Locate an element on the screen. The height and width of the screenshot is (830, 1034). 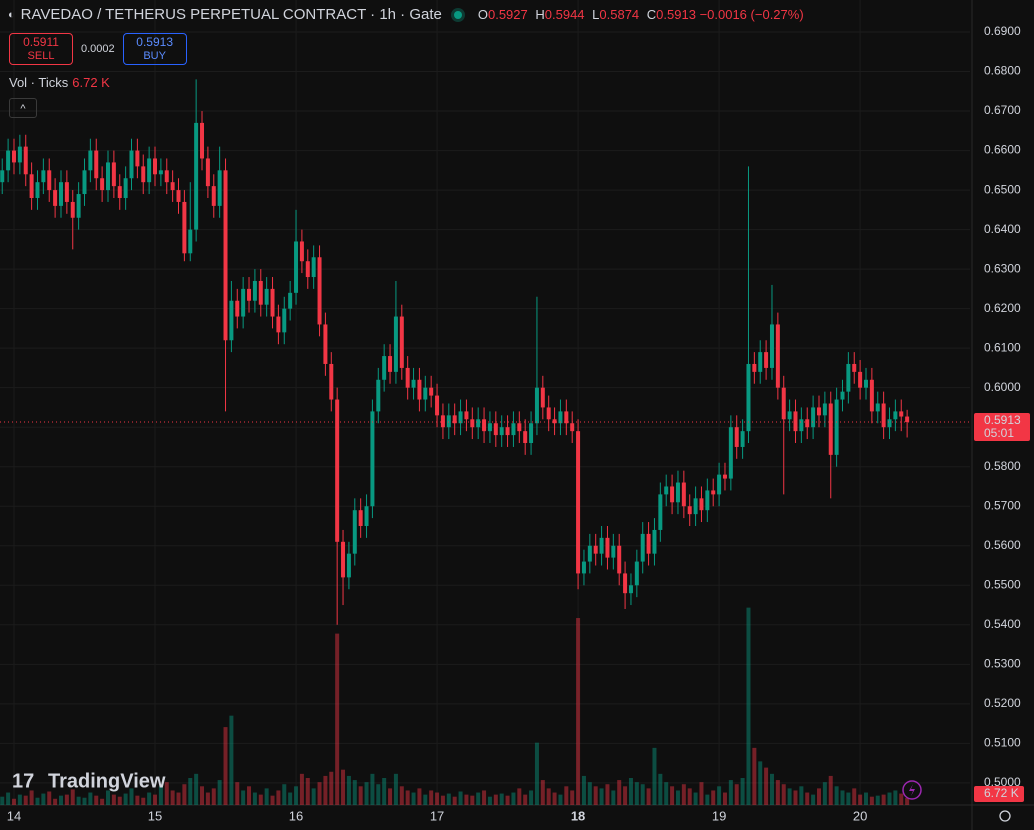
y-tick-label: 0.5600 is located at coordinates (1002, 545).